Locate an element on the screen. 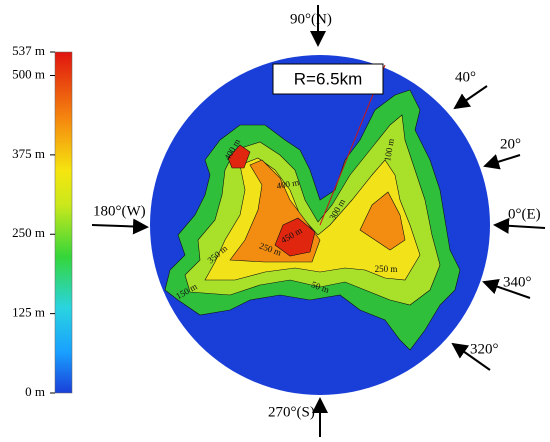 The height and width of the screenshot is (442, 550). colorbar-tick-label: 375 m is located at coordinates (28, 153).